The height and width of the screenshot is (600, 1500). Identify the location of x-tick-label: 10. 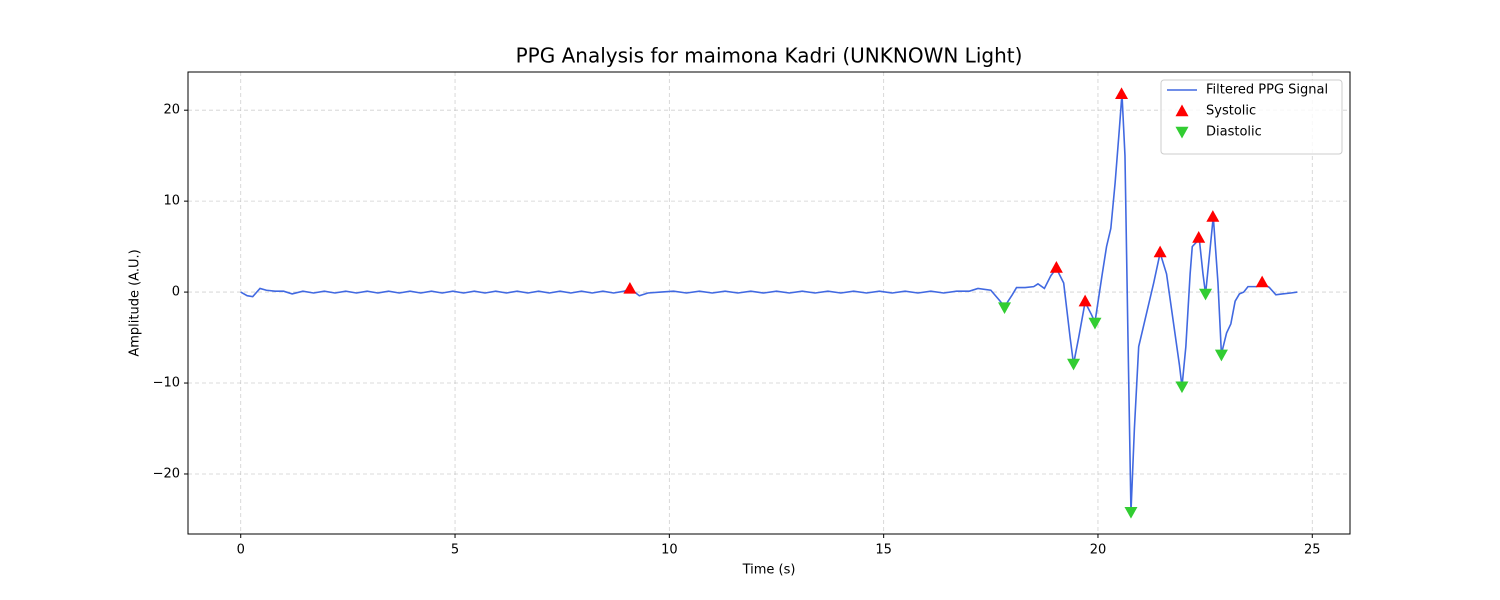
(669, 550).